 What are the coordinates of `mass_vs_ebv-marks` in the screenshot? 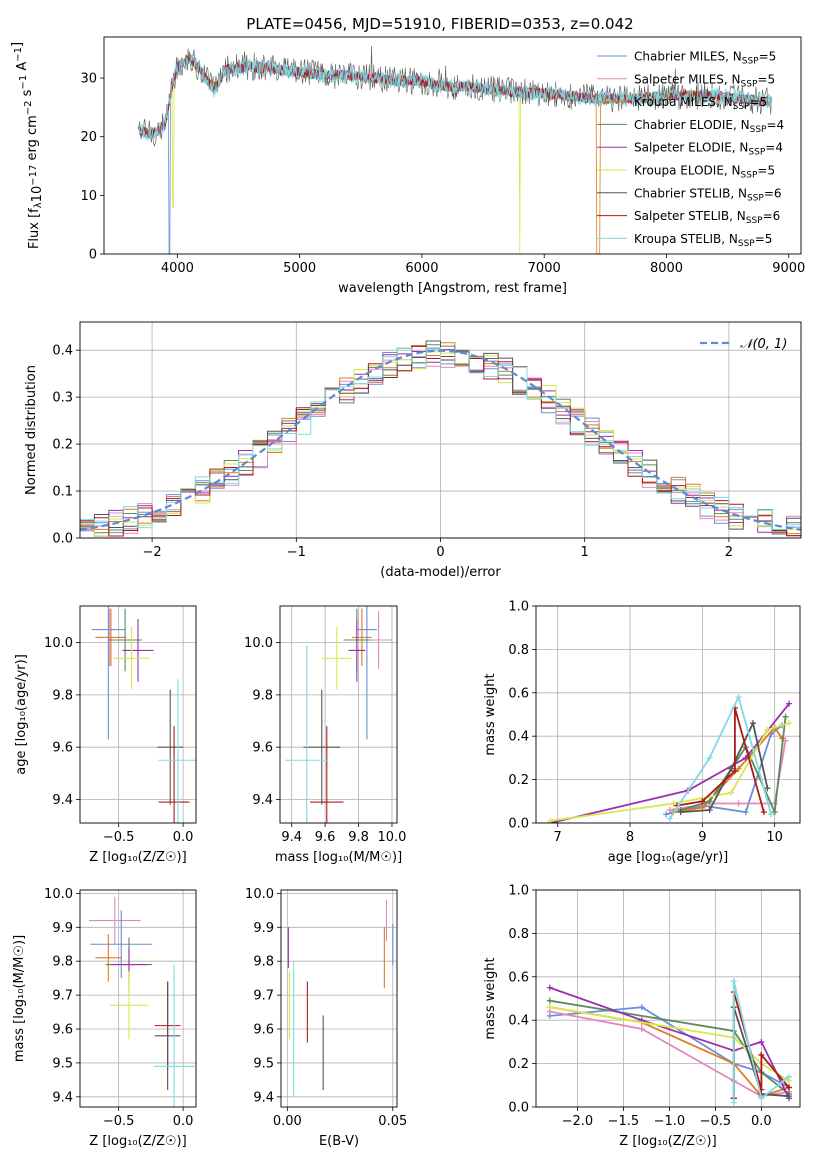 It's located at (340, 998).